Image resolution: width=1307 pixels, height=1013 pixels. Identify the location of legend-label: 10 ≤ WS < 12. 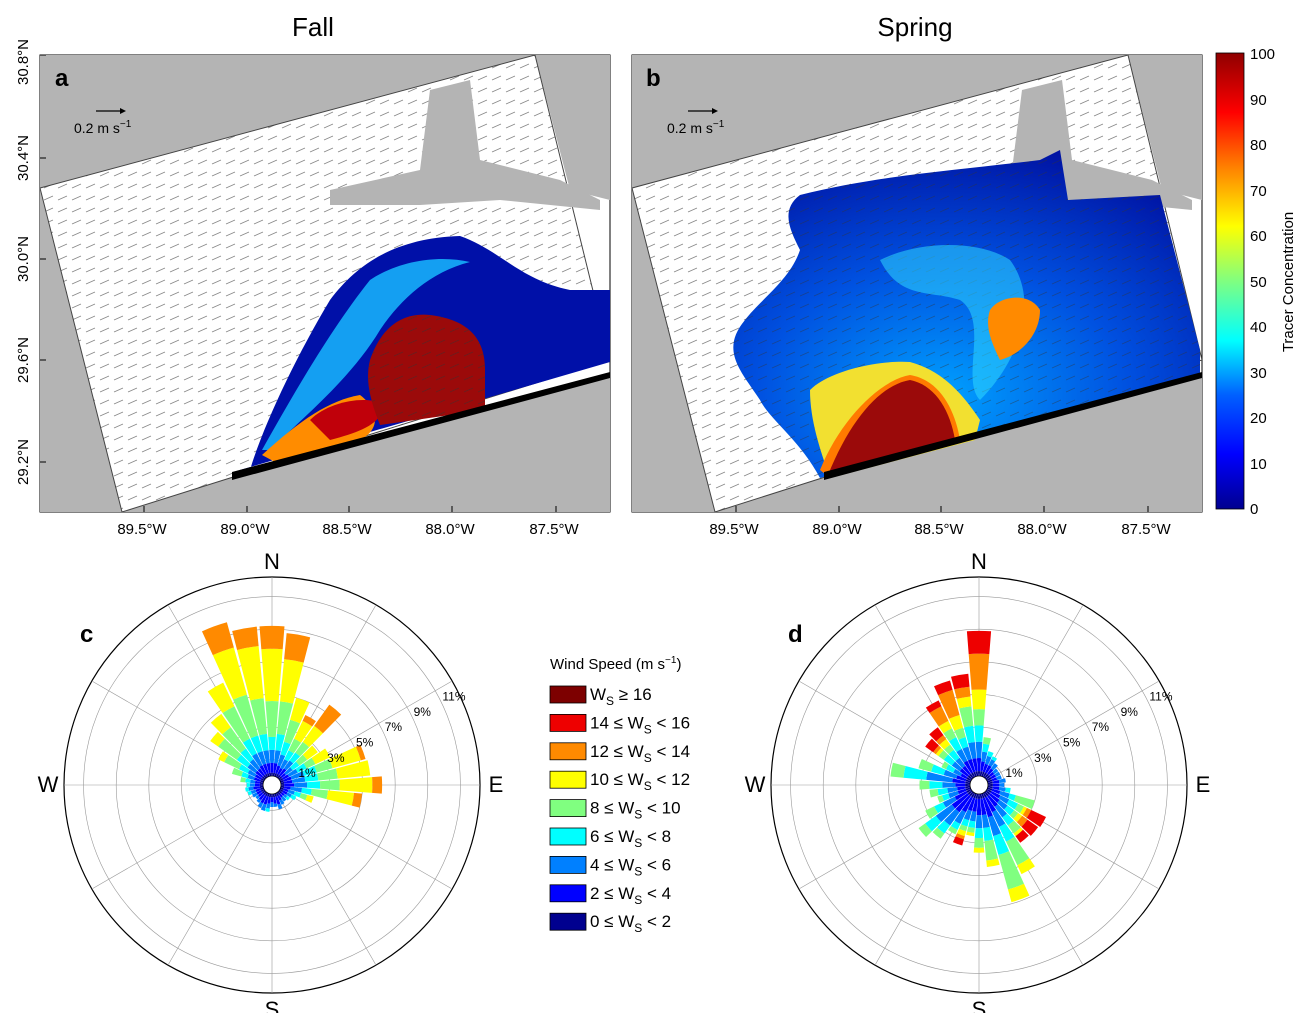
(640, 781).